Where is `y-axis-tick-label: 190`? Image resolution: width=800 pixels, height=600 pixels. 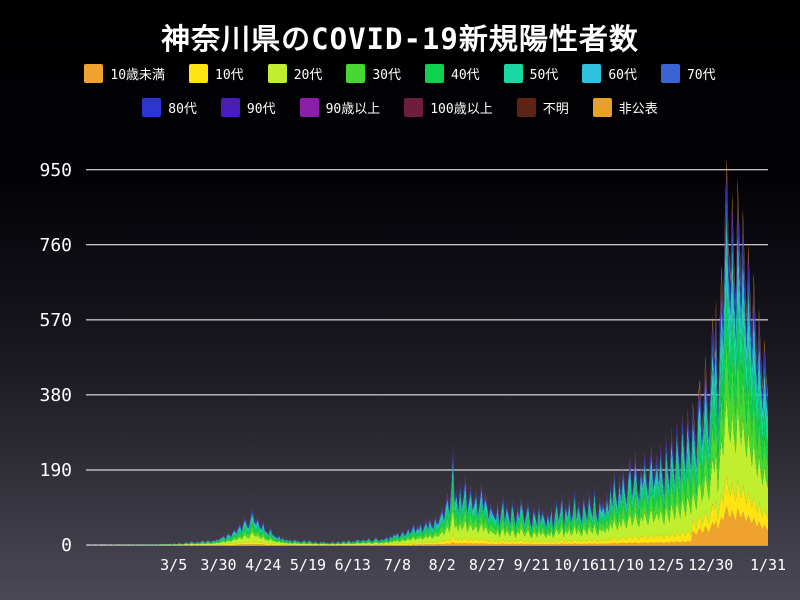 y-axis-tick-label: 190 is located at coordinates (55, 470).